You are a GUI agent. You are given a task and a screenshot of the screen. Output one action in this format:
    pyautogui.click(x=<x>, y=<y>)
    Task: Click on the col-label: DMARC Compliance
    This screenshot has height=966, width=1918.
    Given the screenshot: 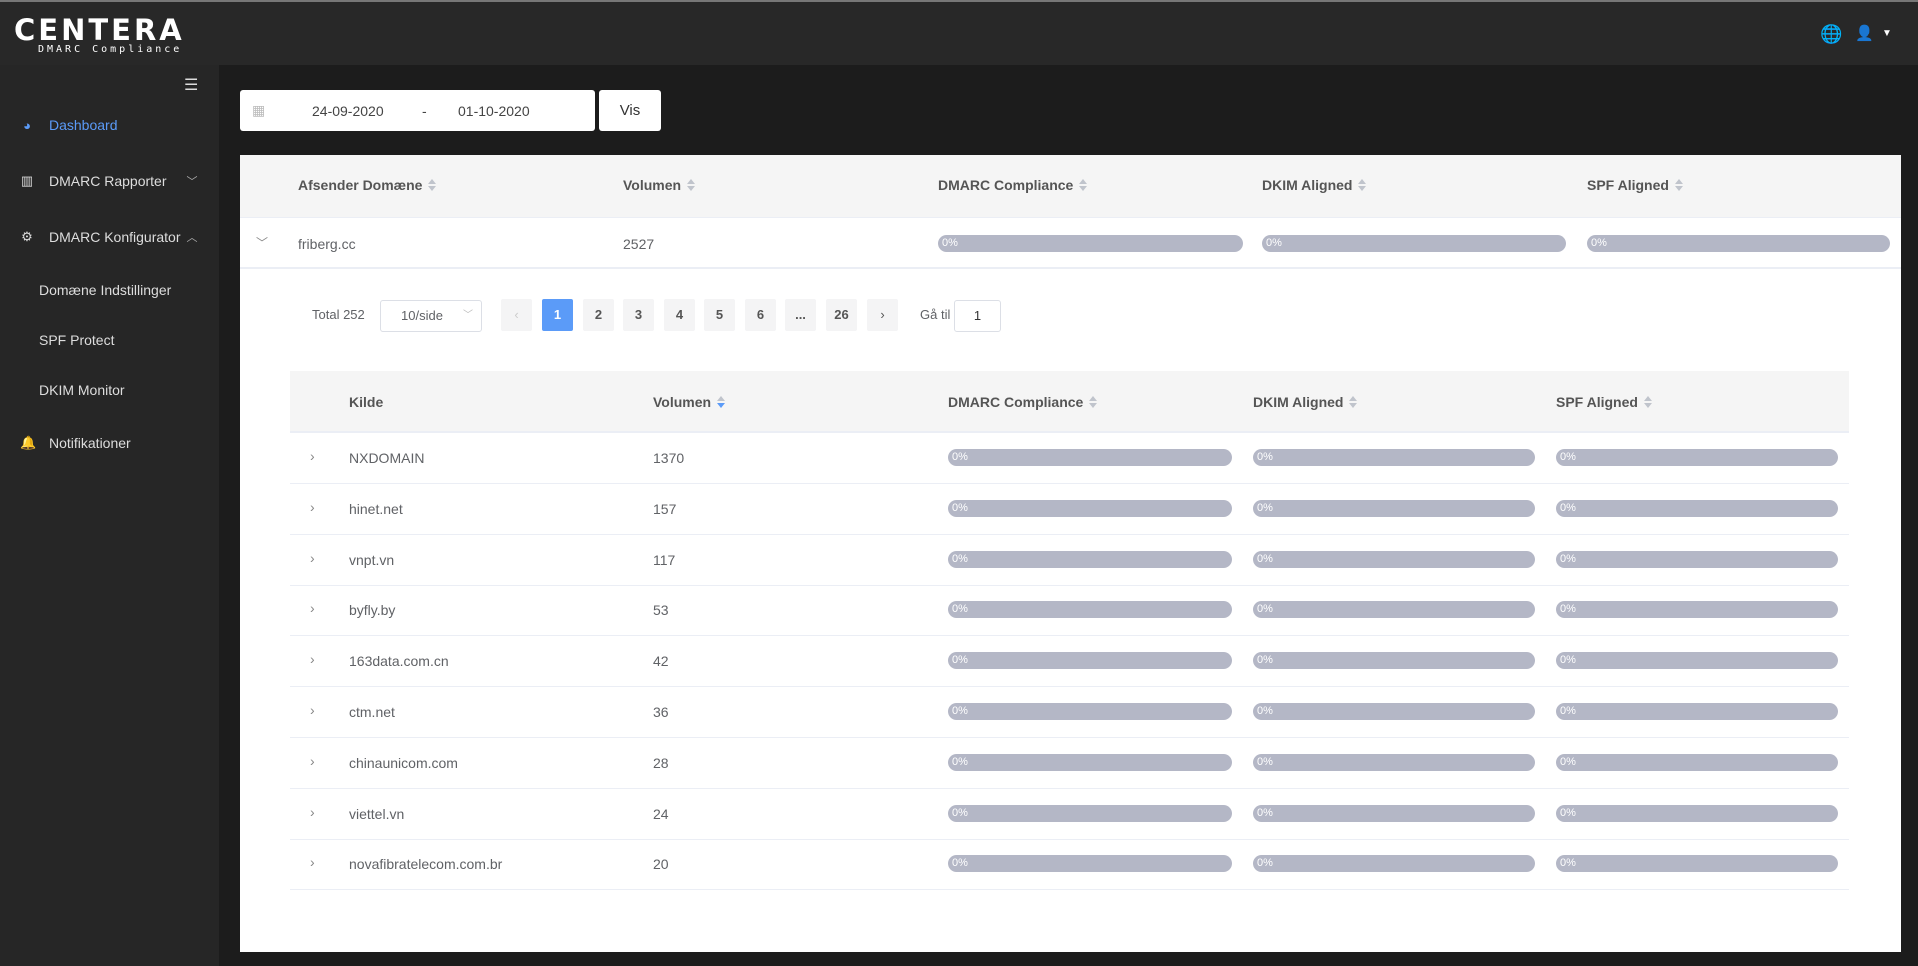 What is the action you would take?
    pyautogui.click(x=1016, y=402)
    